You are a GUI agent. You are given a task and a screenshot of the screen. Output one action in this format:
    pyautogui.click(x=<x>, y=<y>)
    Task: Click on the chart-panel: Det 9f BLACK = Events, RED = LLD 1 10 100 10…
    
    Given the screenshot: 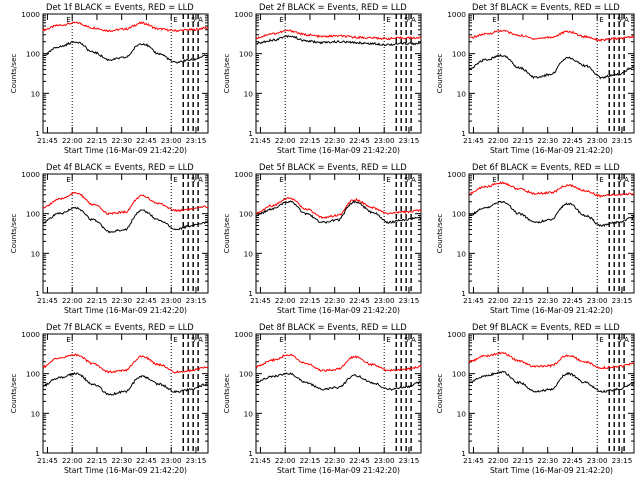 What is the action you would take?
    pyautogui.click(x=535, y=398)
    